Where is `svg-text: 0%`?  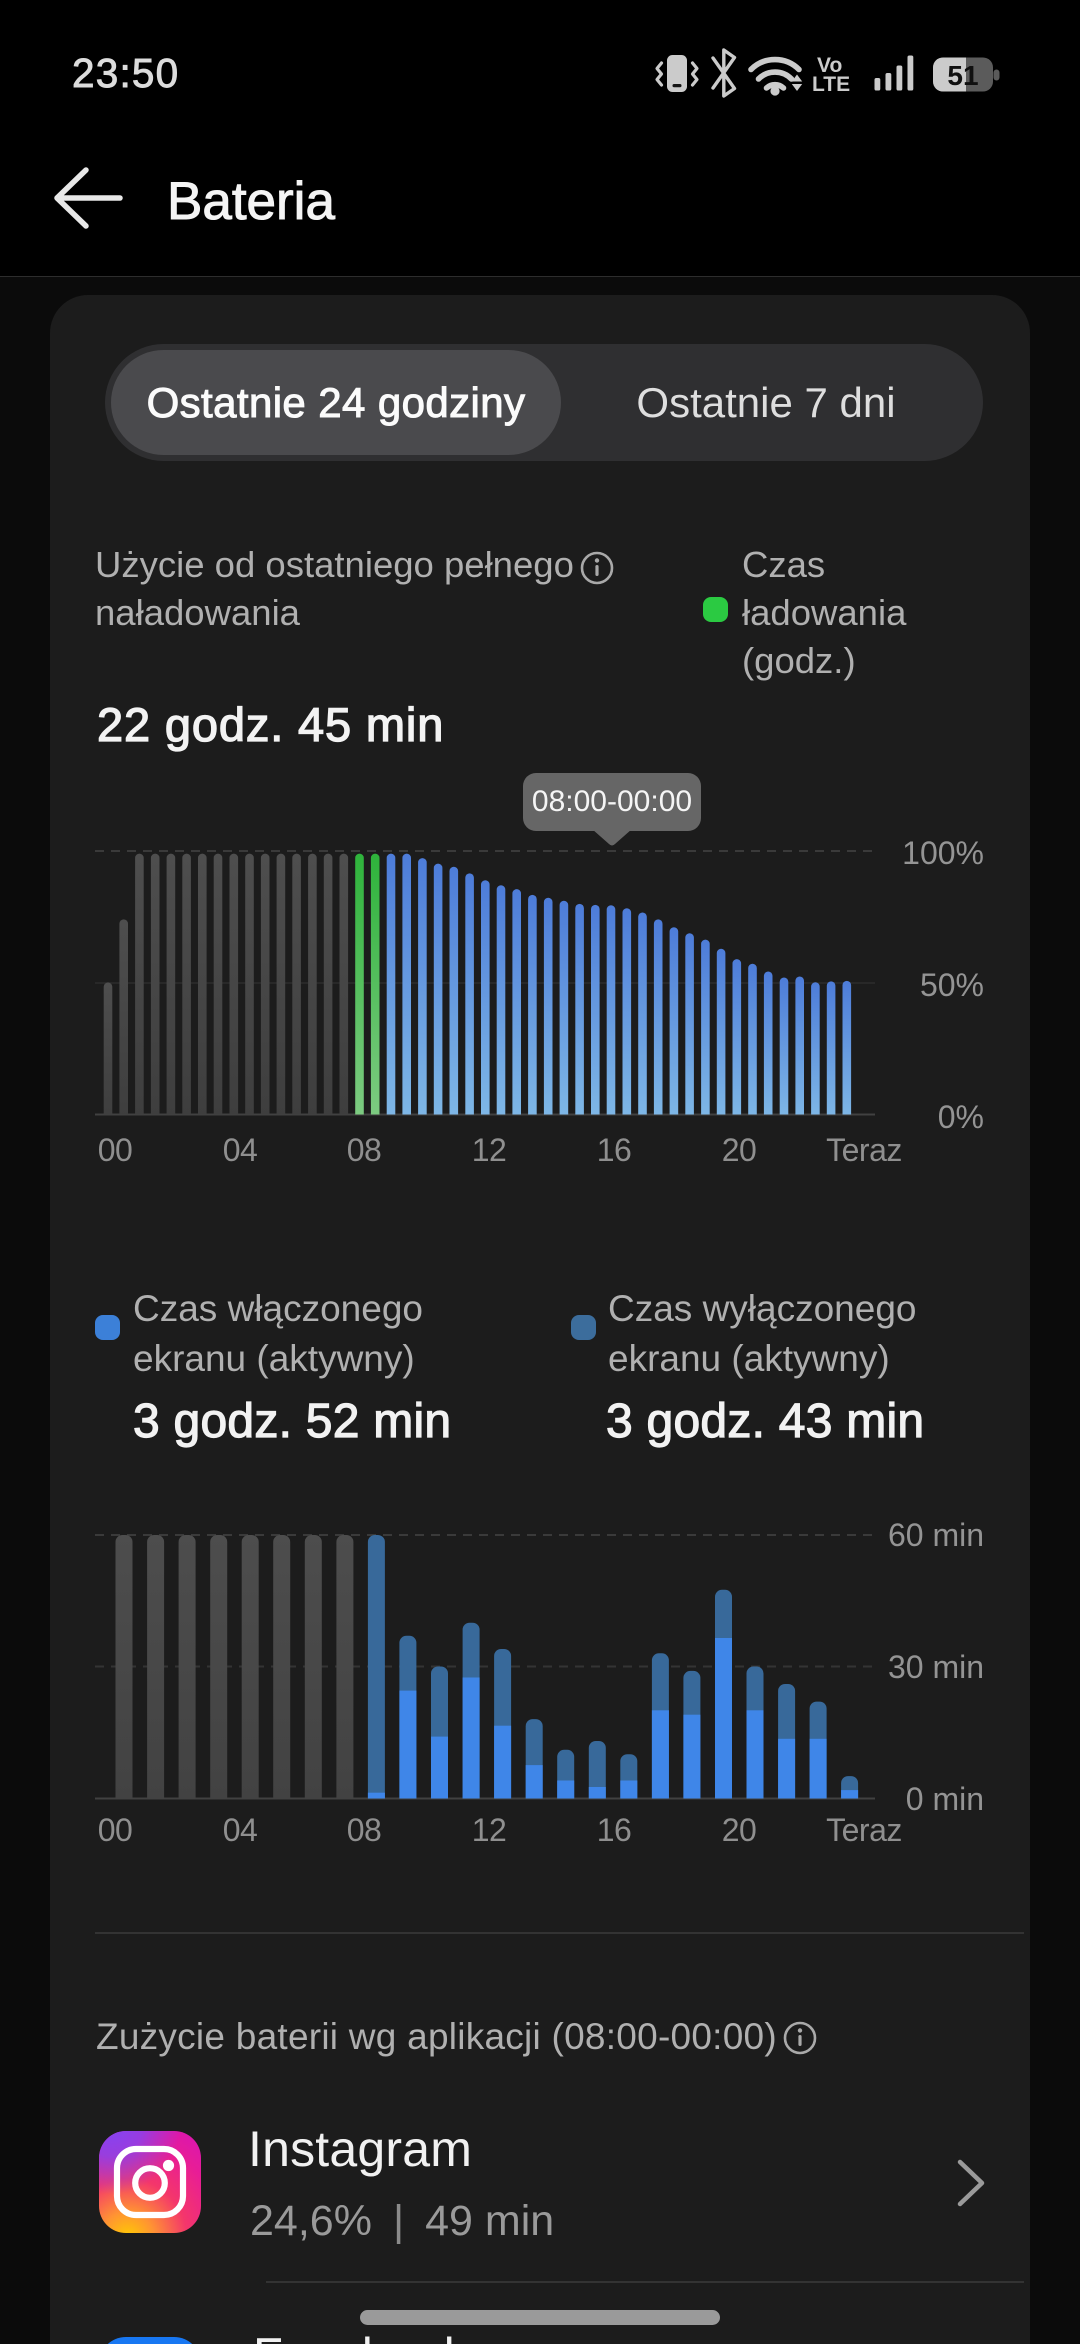
svg-text: 0% is located at coordinates (961, 1117).